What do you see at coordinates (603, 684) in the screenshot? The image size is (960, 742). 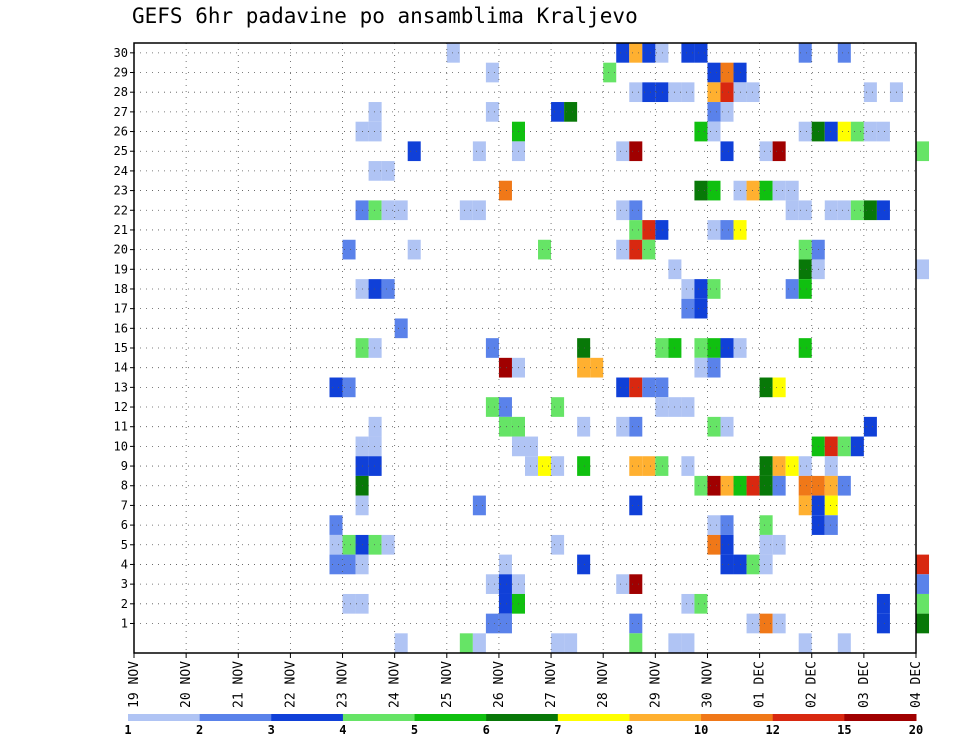 I see `x-tick-label: 28 NOV` at bounding box center [603, 684].